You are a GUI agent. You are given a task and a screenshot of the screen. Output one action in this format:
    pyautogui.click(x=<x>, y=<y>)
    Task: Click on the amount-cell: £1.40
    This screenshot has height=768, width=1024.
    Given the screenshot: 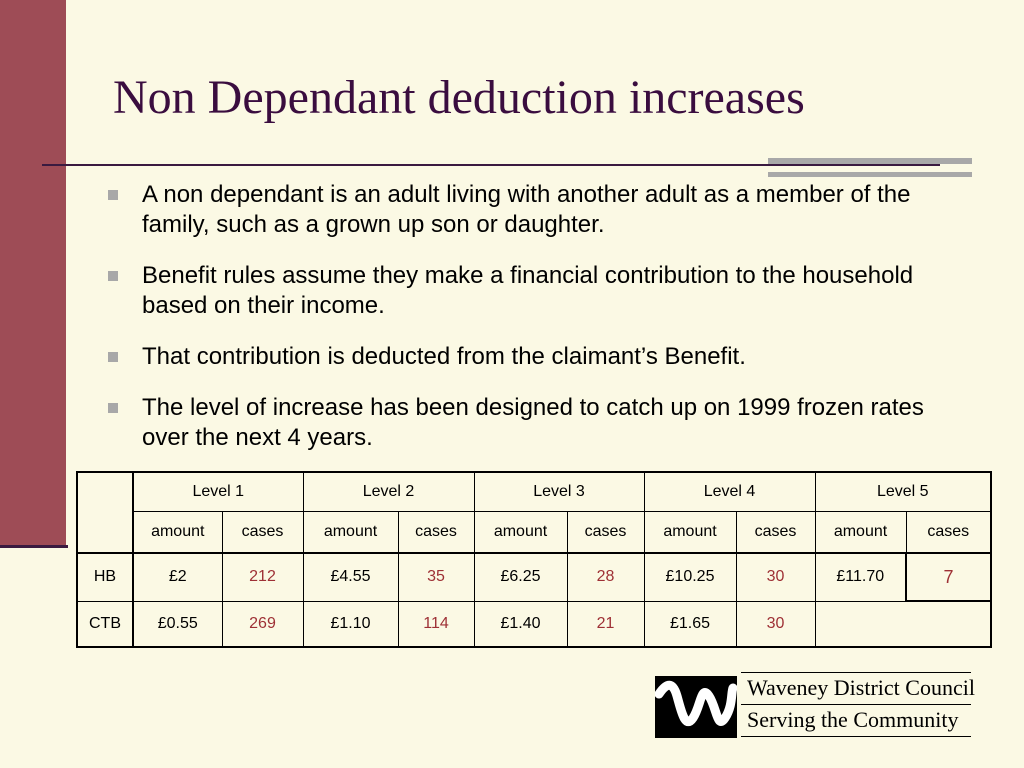 What is the action you would take?
    pyautogui.click(x=520, y=624)
    